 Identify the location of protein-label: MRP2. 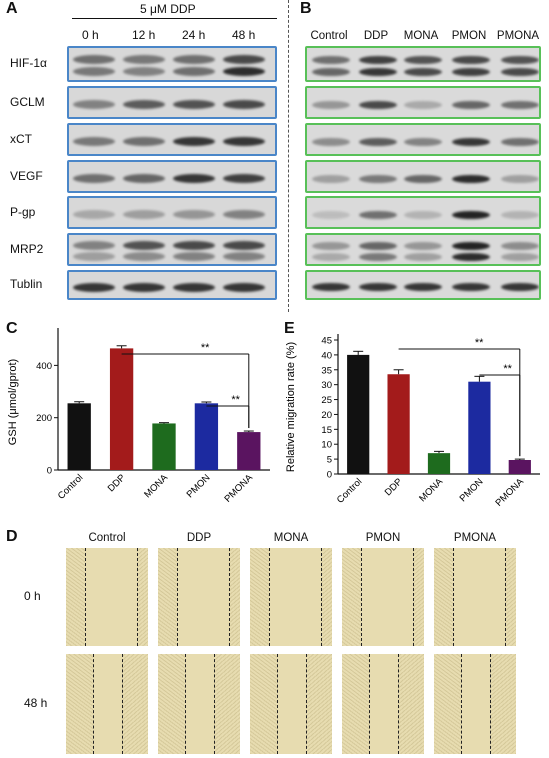
(27, 248).